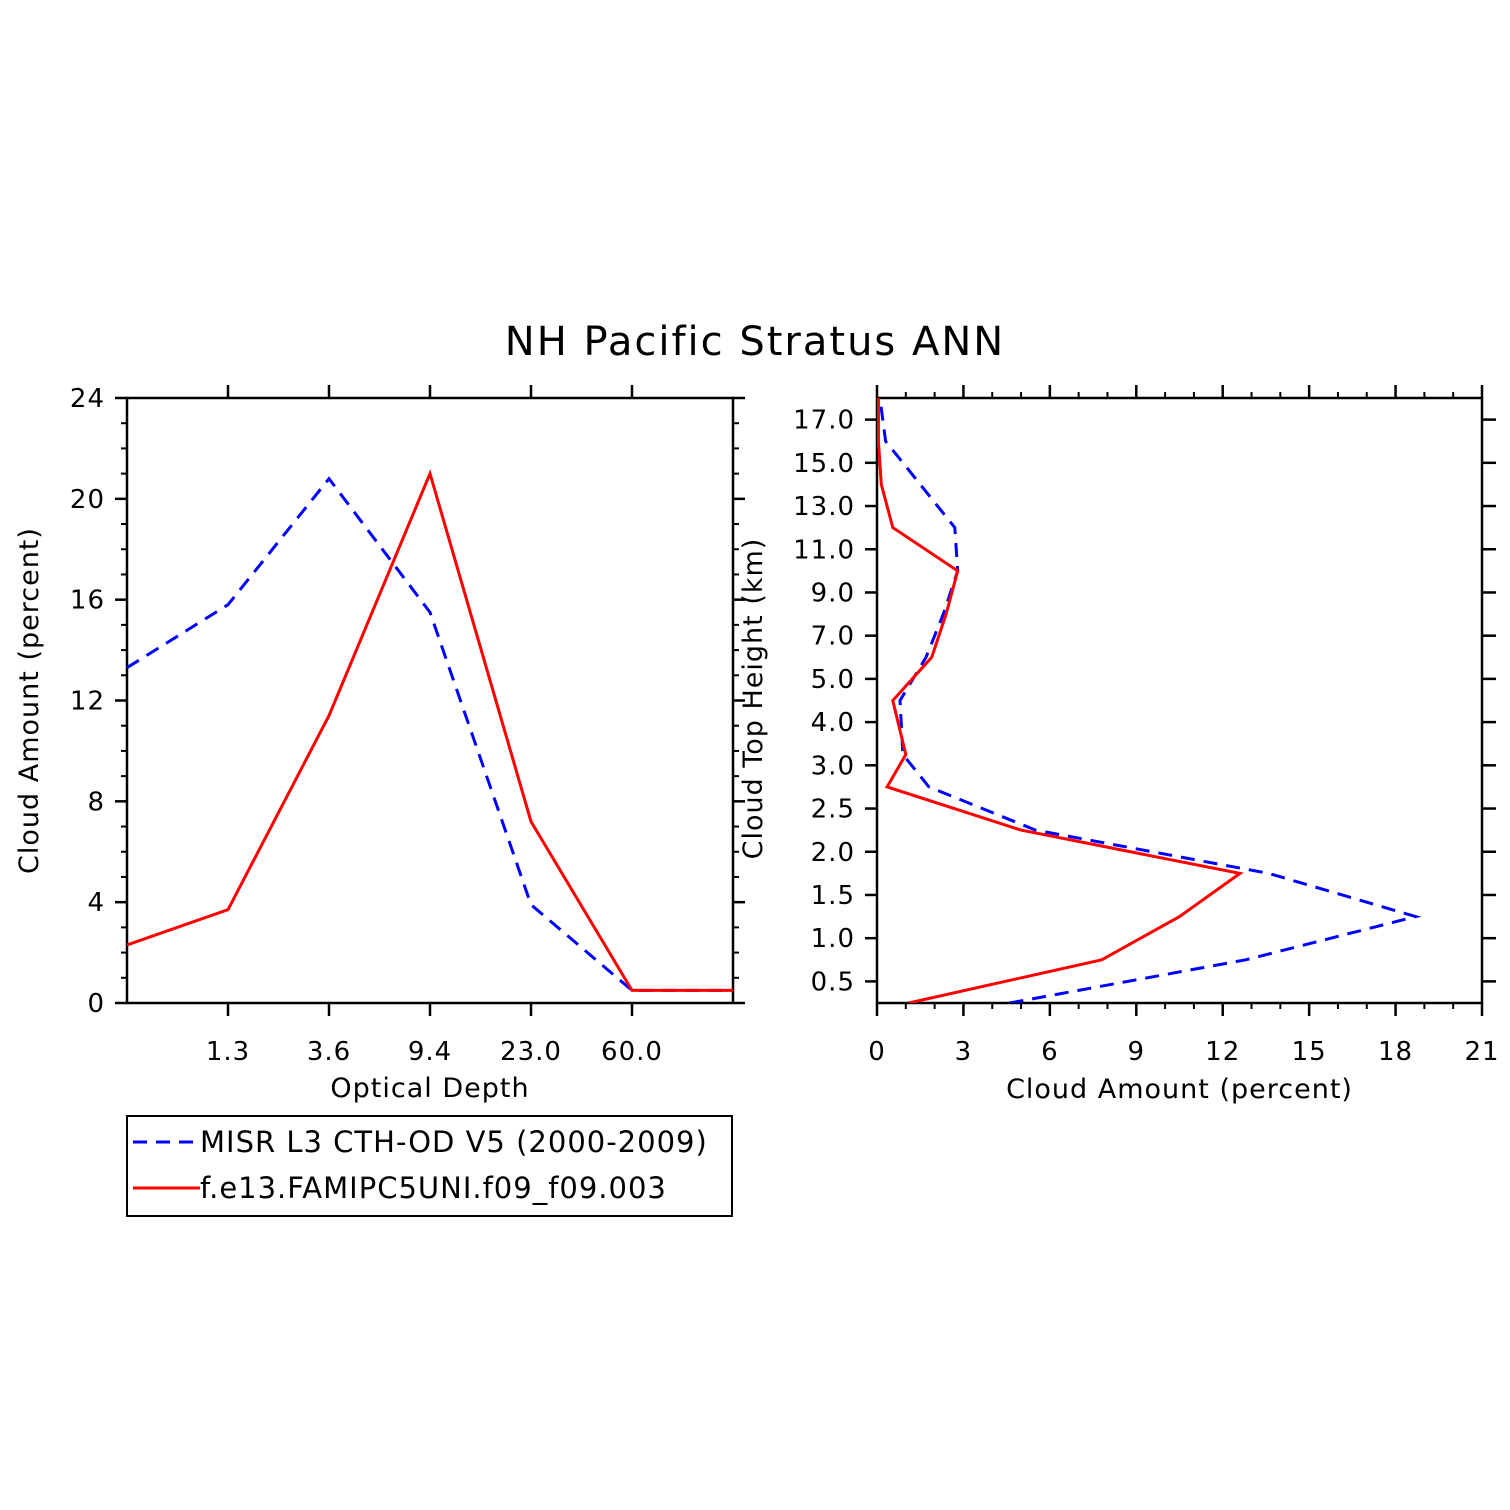 This screenshot has height=1510, width=1510. I want to click on x-axis-label: Cloud Amount (percent), so click(1179, 1089).